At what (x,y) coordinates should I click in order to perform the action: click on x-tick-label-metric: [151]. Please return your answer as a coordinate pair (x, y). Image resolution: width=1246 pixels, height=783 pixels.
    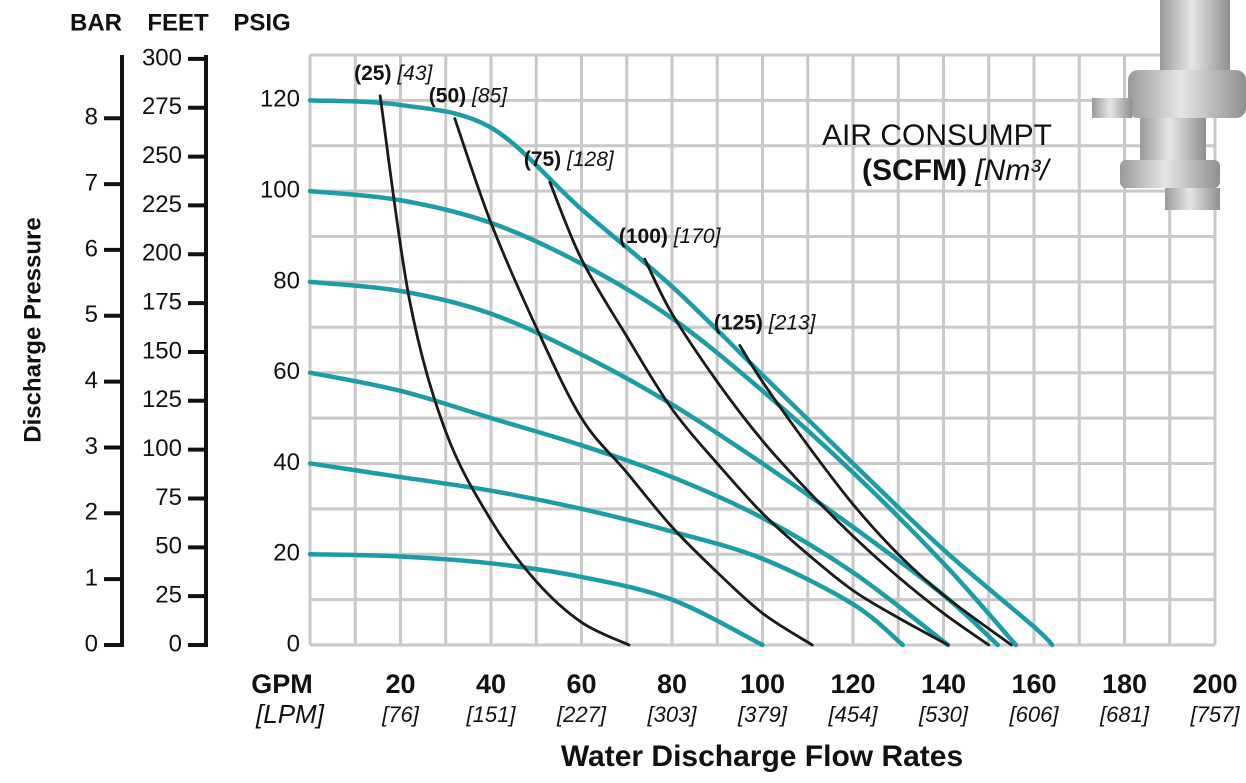
    Looking at the image, I should click on (491, 714).